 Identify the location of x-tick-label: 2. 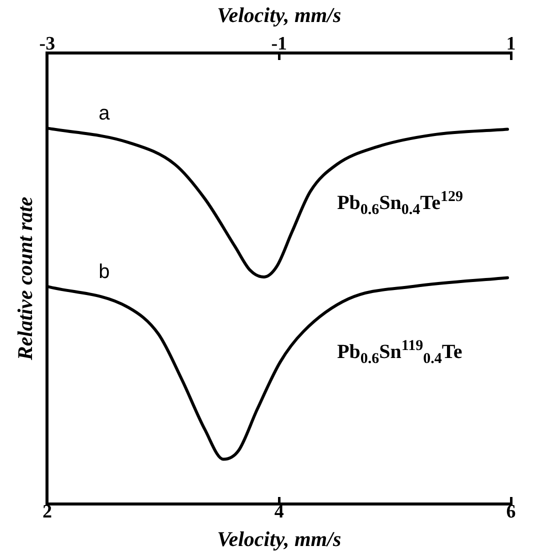
(47, 511).